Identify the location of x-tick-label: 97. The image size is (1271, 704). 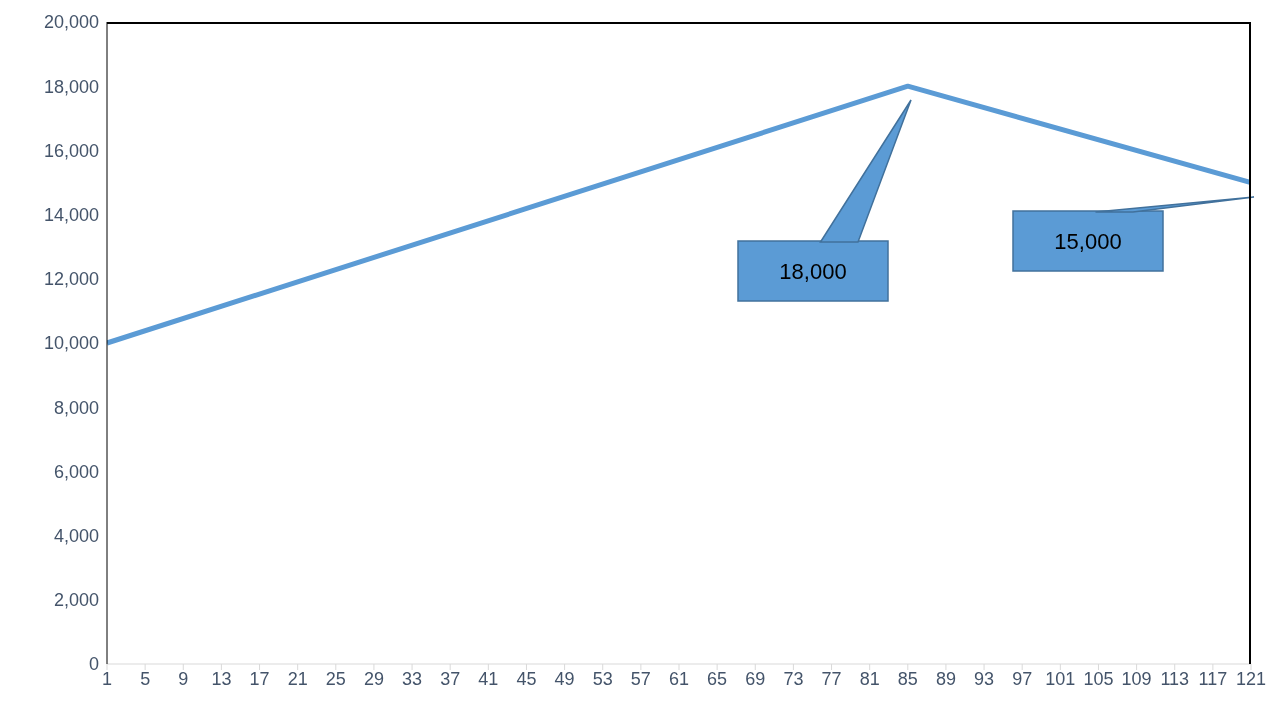
(1022, 678).